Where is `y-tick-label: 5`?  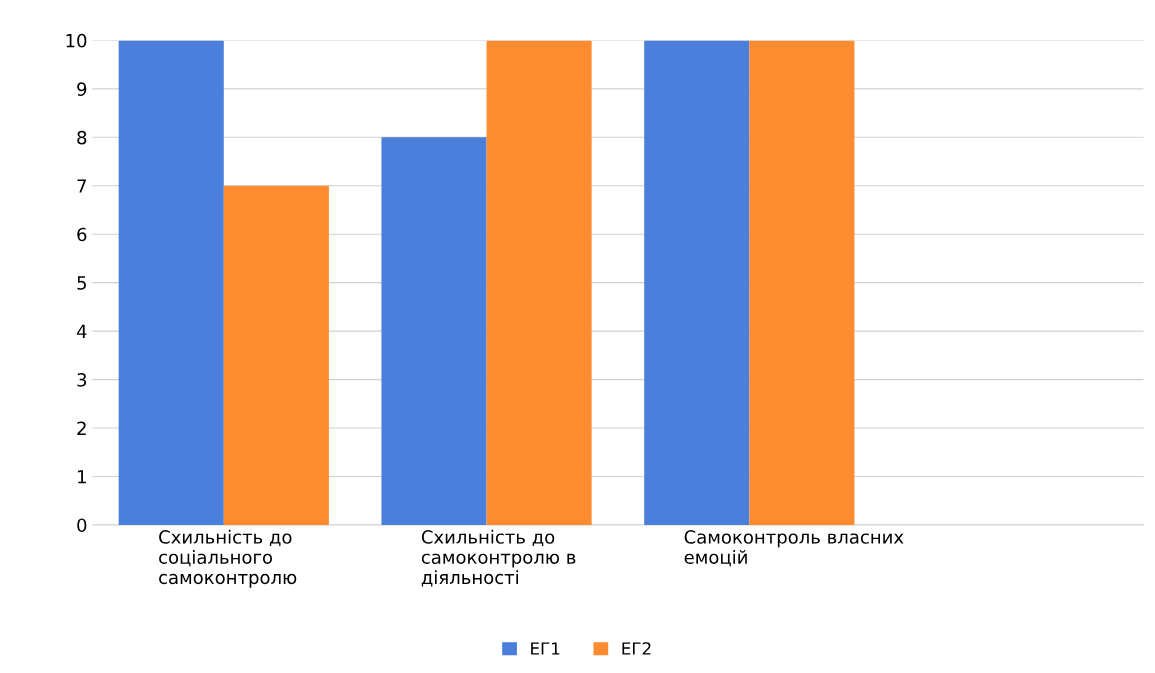 y-tick-label: 5 is located at coordinates (81, 283).